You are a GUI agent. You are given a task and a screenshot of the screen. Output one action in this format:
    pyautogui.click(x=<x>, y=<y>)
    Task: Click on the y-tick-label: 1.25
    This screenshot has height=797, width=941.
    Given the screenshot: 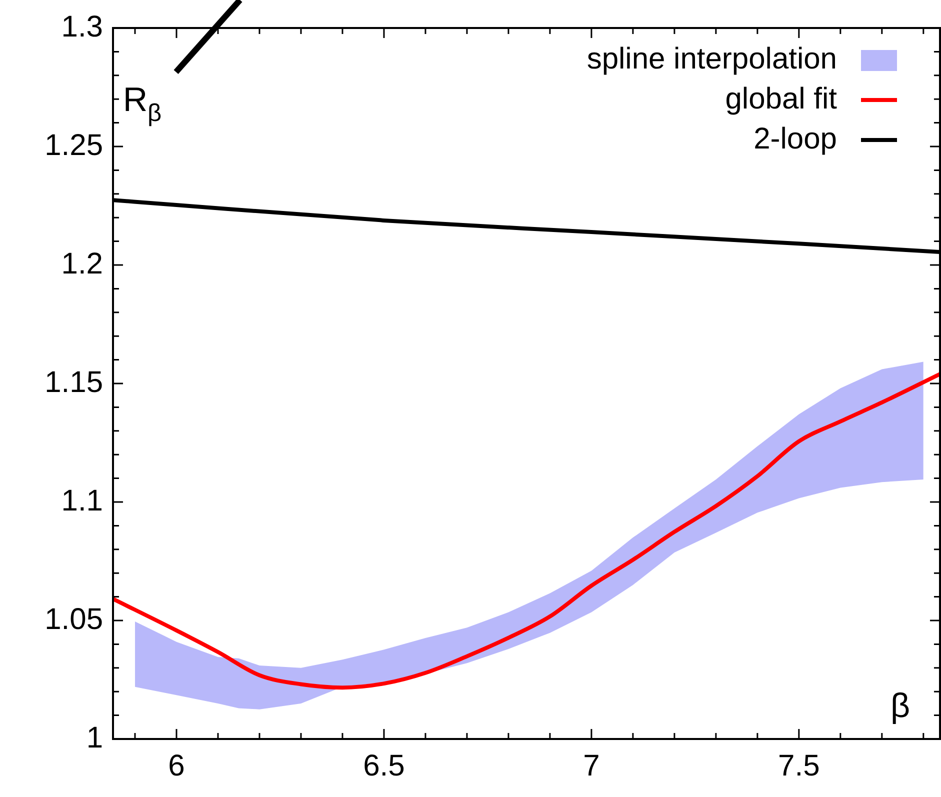 What is the action you would take?
    pyautogui.click(x=73, y=145)
    